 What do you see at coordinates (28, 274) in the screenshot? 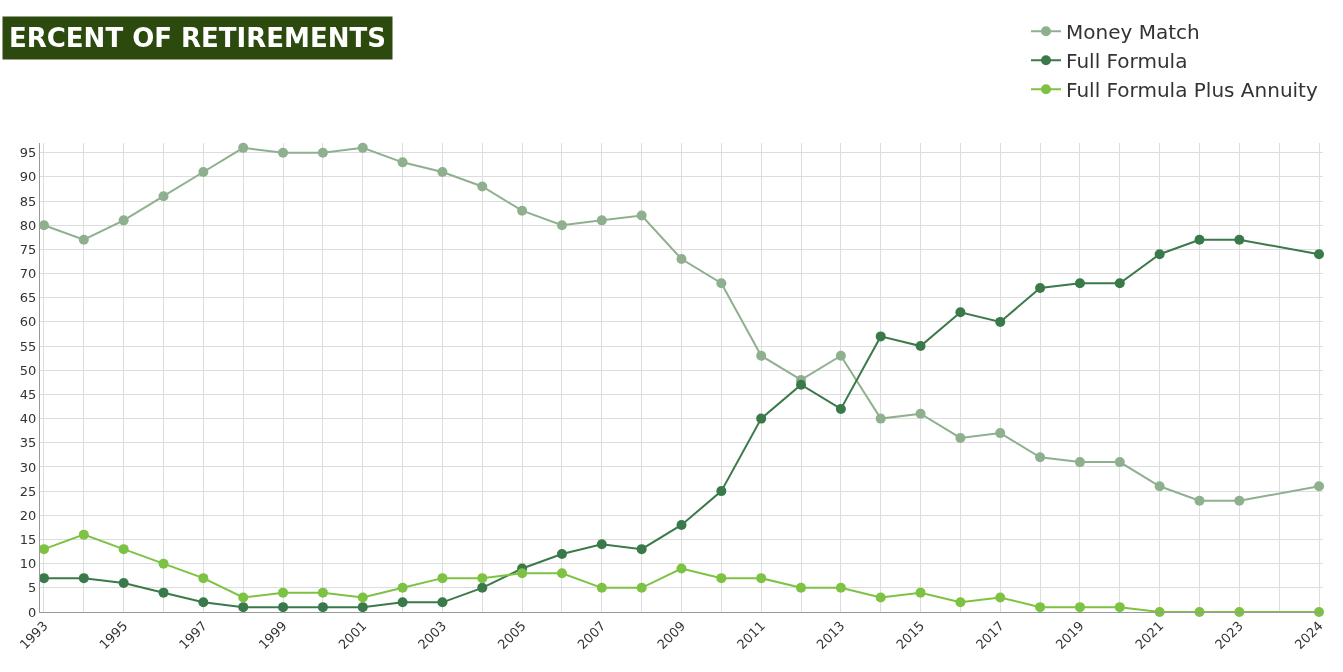
I see `y-tick-label: 70` at bounding box center [28, 274].